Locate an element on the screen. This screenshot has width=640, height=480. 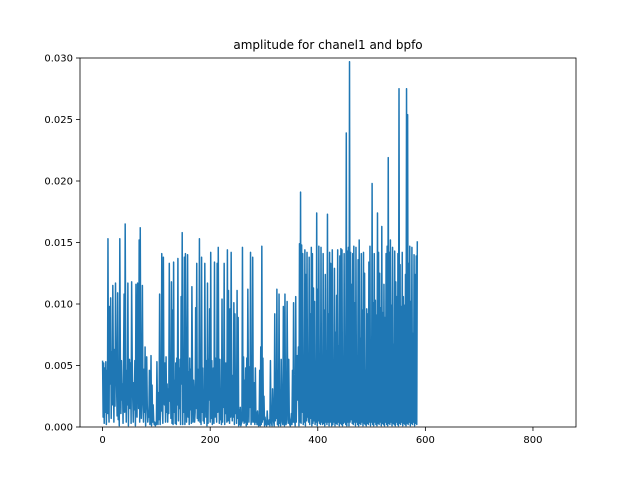
x-tick-label: 600 is located at coordinates (425, 440).